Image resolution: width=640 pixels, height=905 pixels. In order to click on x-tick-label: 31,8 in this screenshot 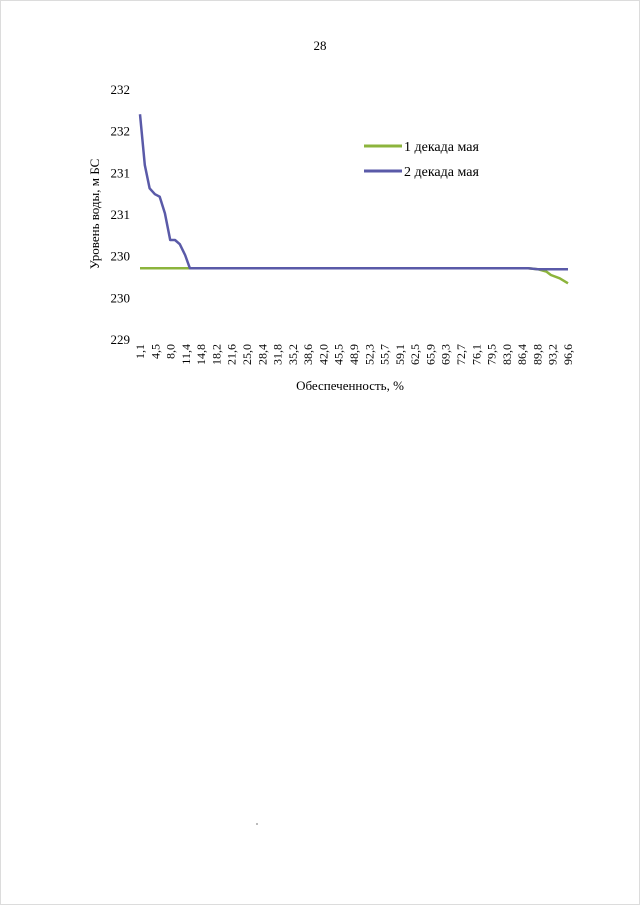, I will do `click(278, 354)`.